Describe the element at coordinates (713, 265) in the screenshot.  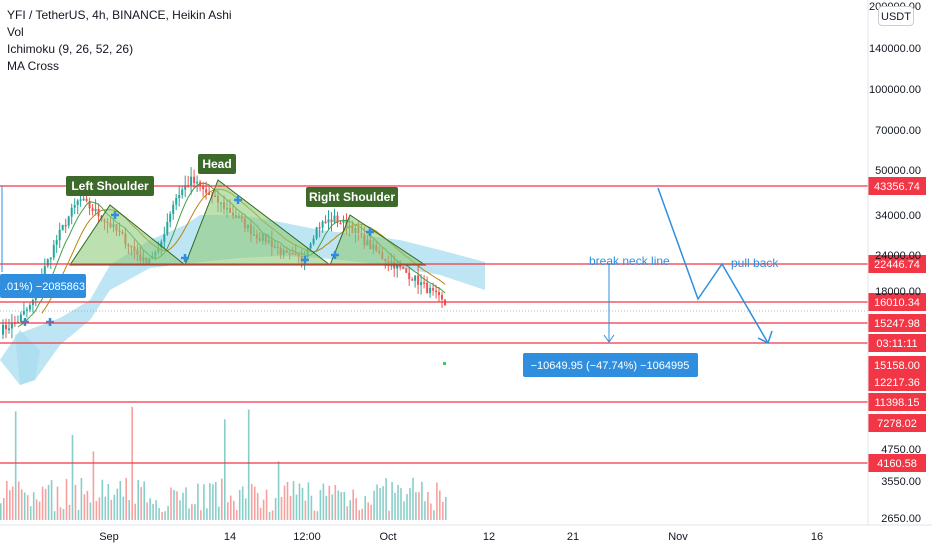
I see `projection-path` at that location.